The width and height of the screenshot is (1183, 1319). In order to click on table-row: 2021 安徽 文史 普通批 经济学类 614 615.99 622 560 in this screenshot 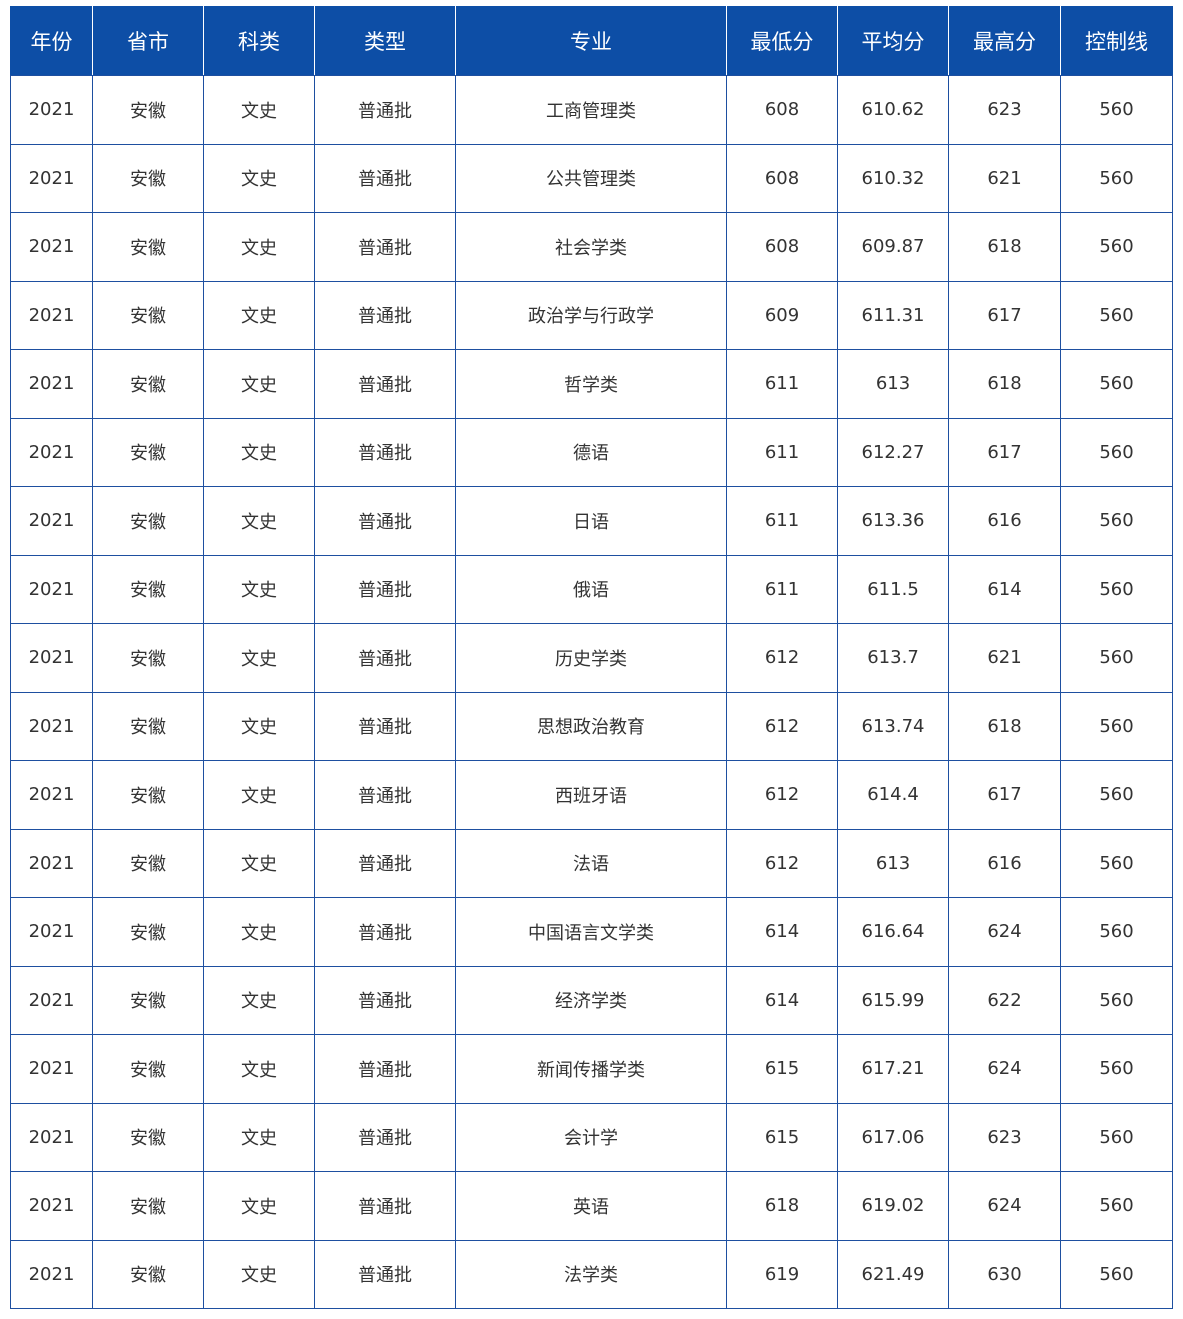, I will do `click(591, 1000)`.